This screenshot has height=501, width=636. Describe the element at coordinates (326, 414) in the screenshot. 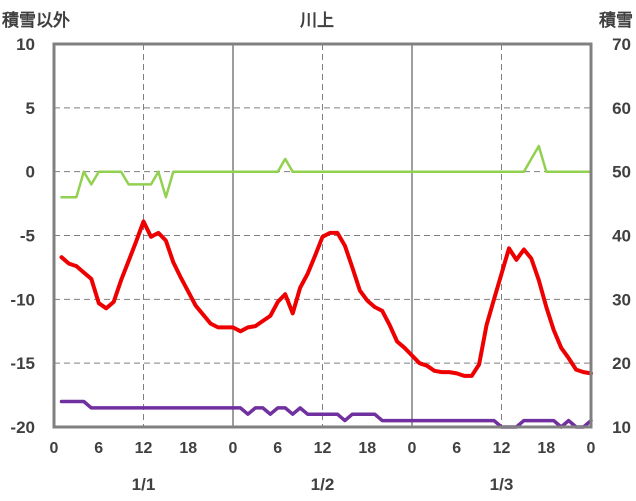

I see `snow-depth-line` at that location.